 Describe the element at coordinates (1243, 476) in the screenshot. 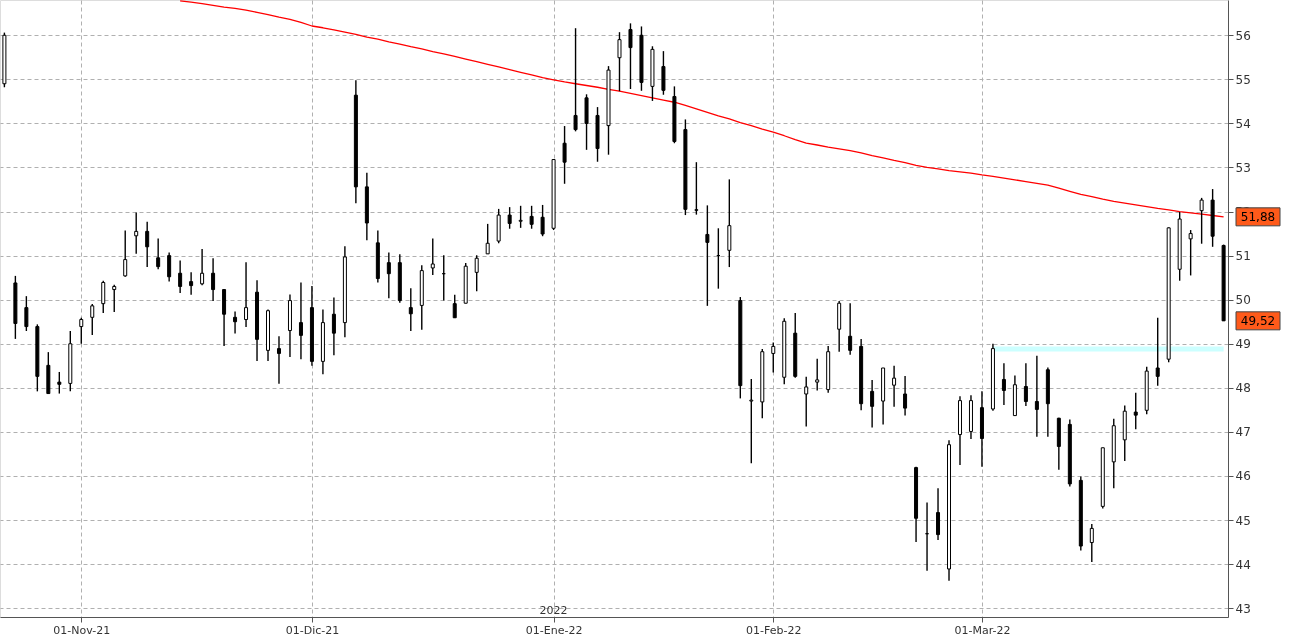

I see `y-tick-label: 46` at that location.